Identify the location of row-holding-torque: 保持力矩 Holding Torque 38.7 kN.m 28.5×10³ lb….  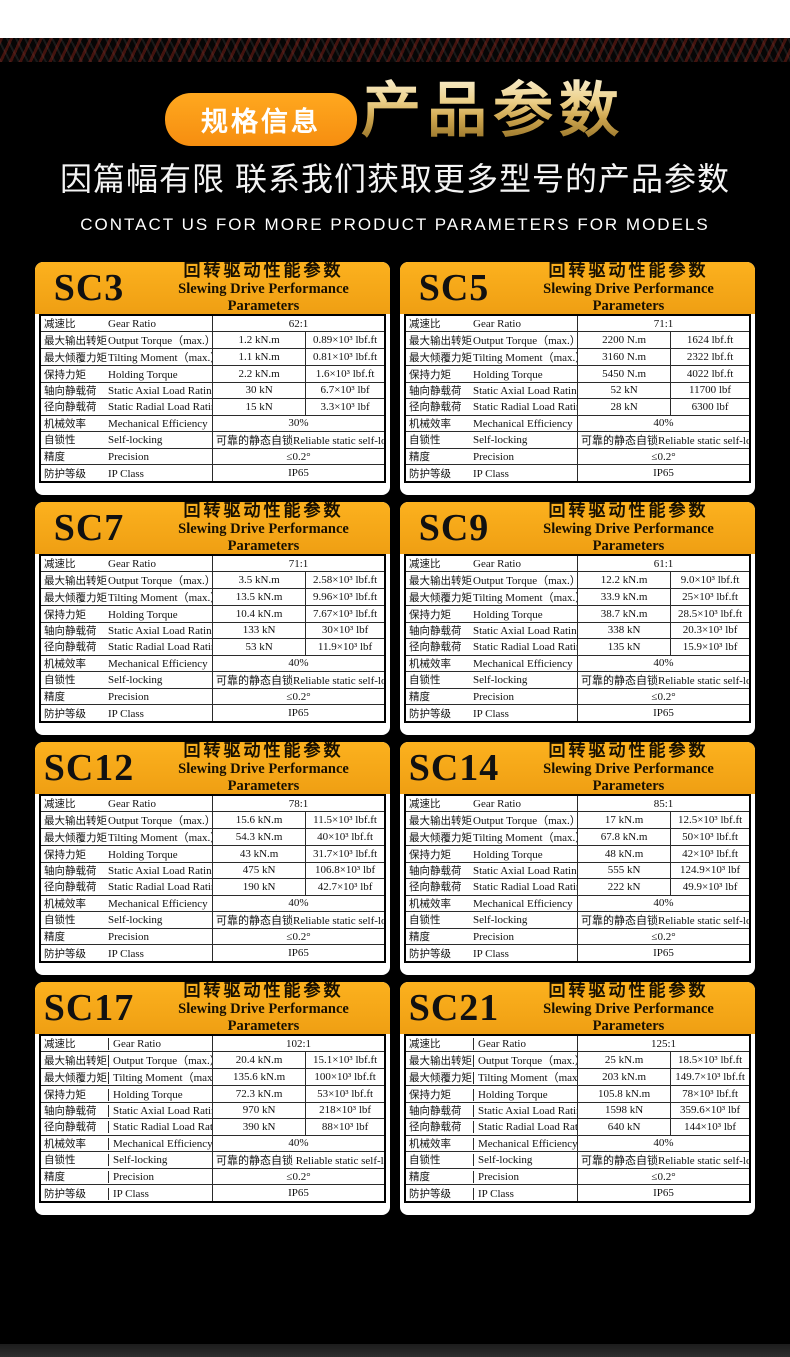
(577, 614).